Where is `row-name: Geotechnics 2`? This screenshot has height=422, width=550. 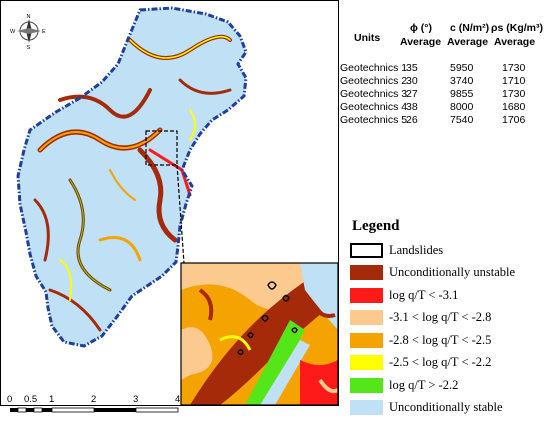 row-name: Geotechnics 2 is located at coordinates (374, 81).